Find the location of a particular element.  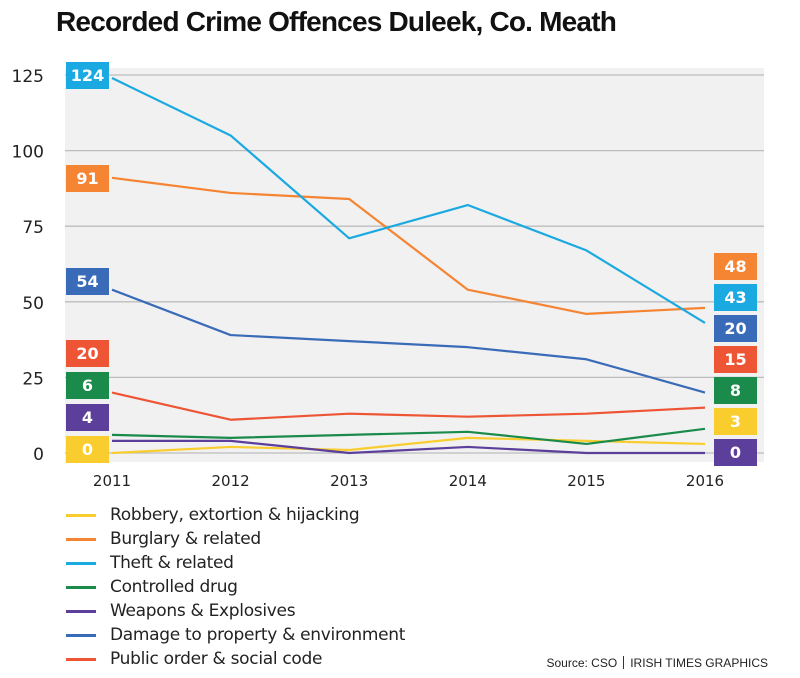

start-value-labels: 124 91 54 20 6 4 0 is located at coordinates (87, 262).